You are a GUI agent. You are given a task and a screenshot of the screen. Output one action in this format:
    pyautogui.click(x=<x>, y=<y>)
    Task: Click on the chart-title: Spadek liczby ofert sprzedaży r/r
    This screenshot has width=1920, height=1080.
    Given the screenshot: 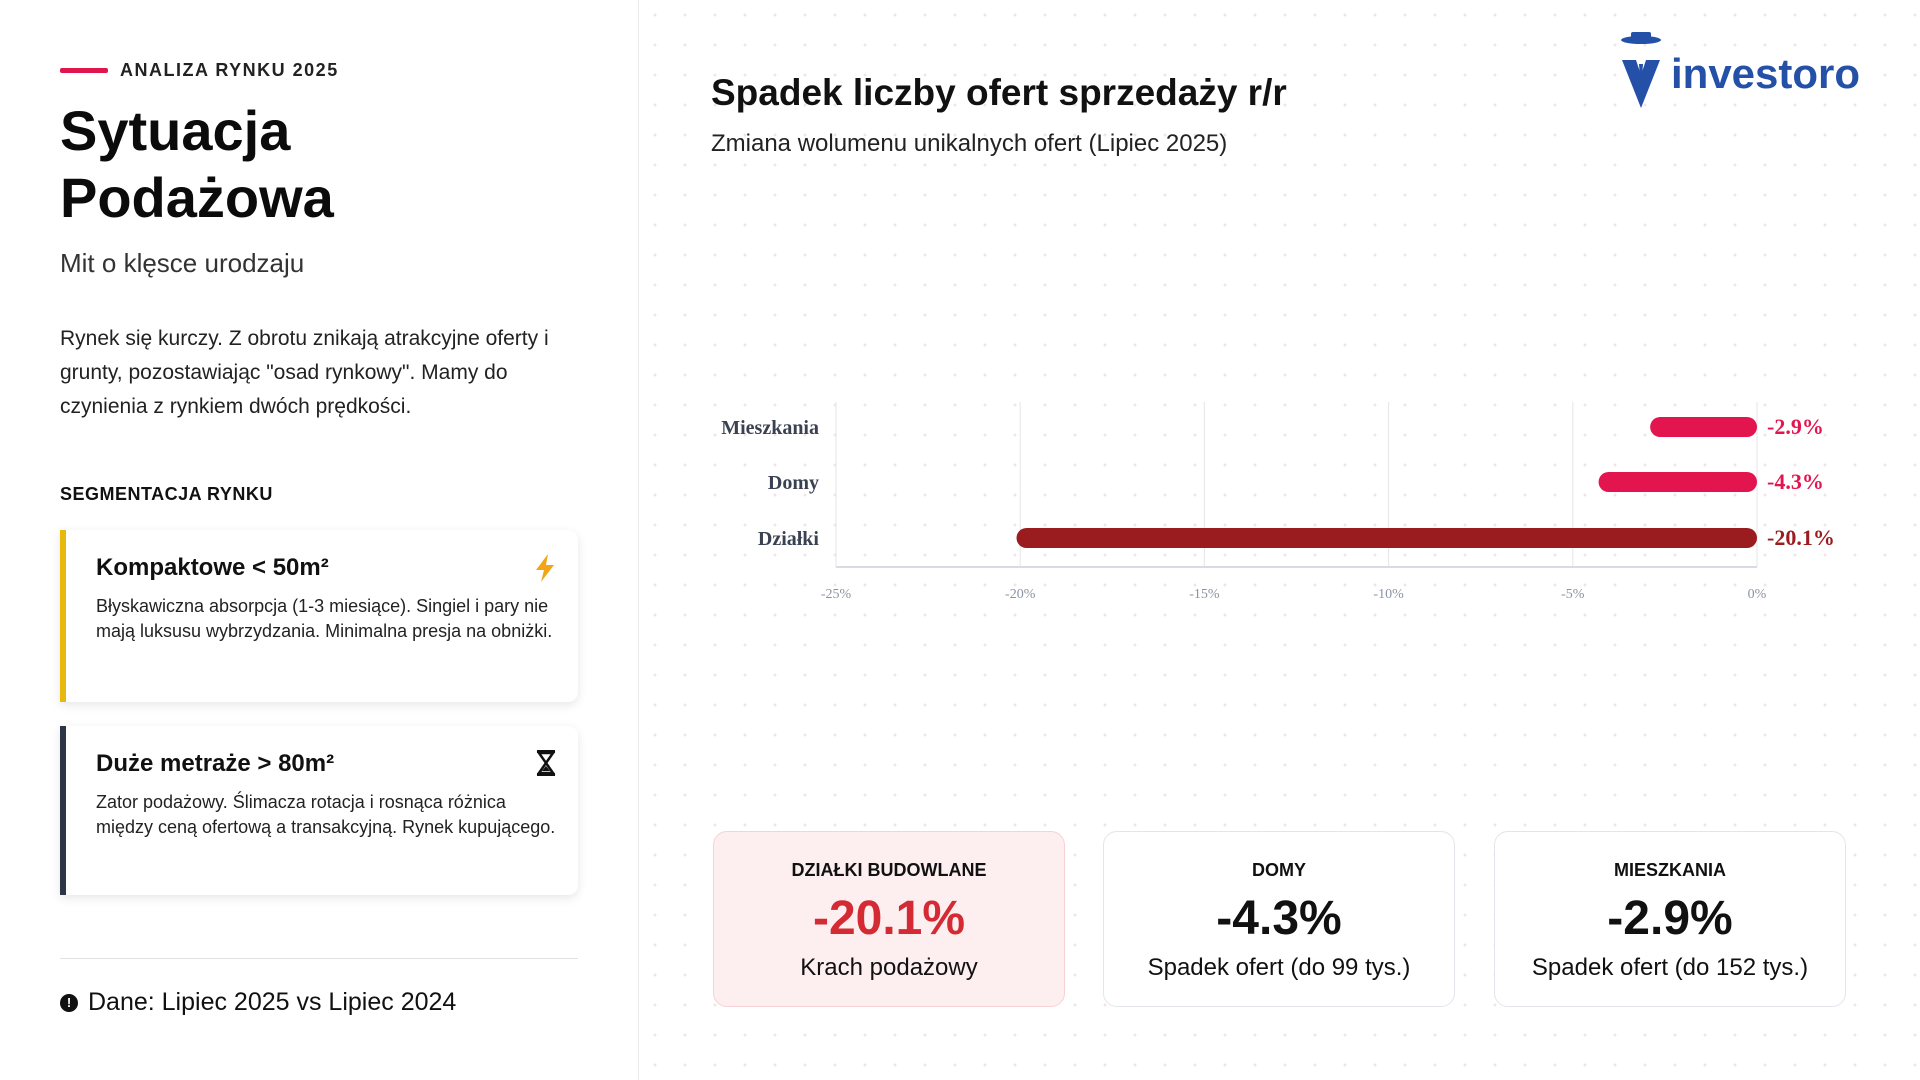 What is the action you would take?
    pyautogui.click(x=999, y=92)
    